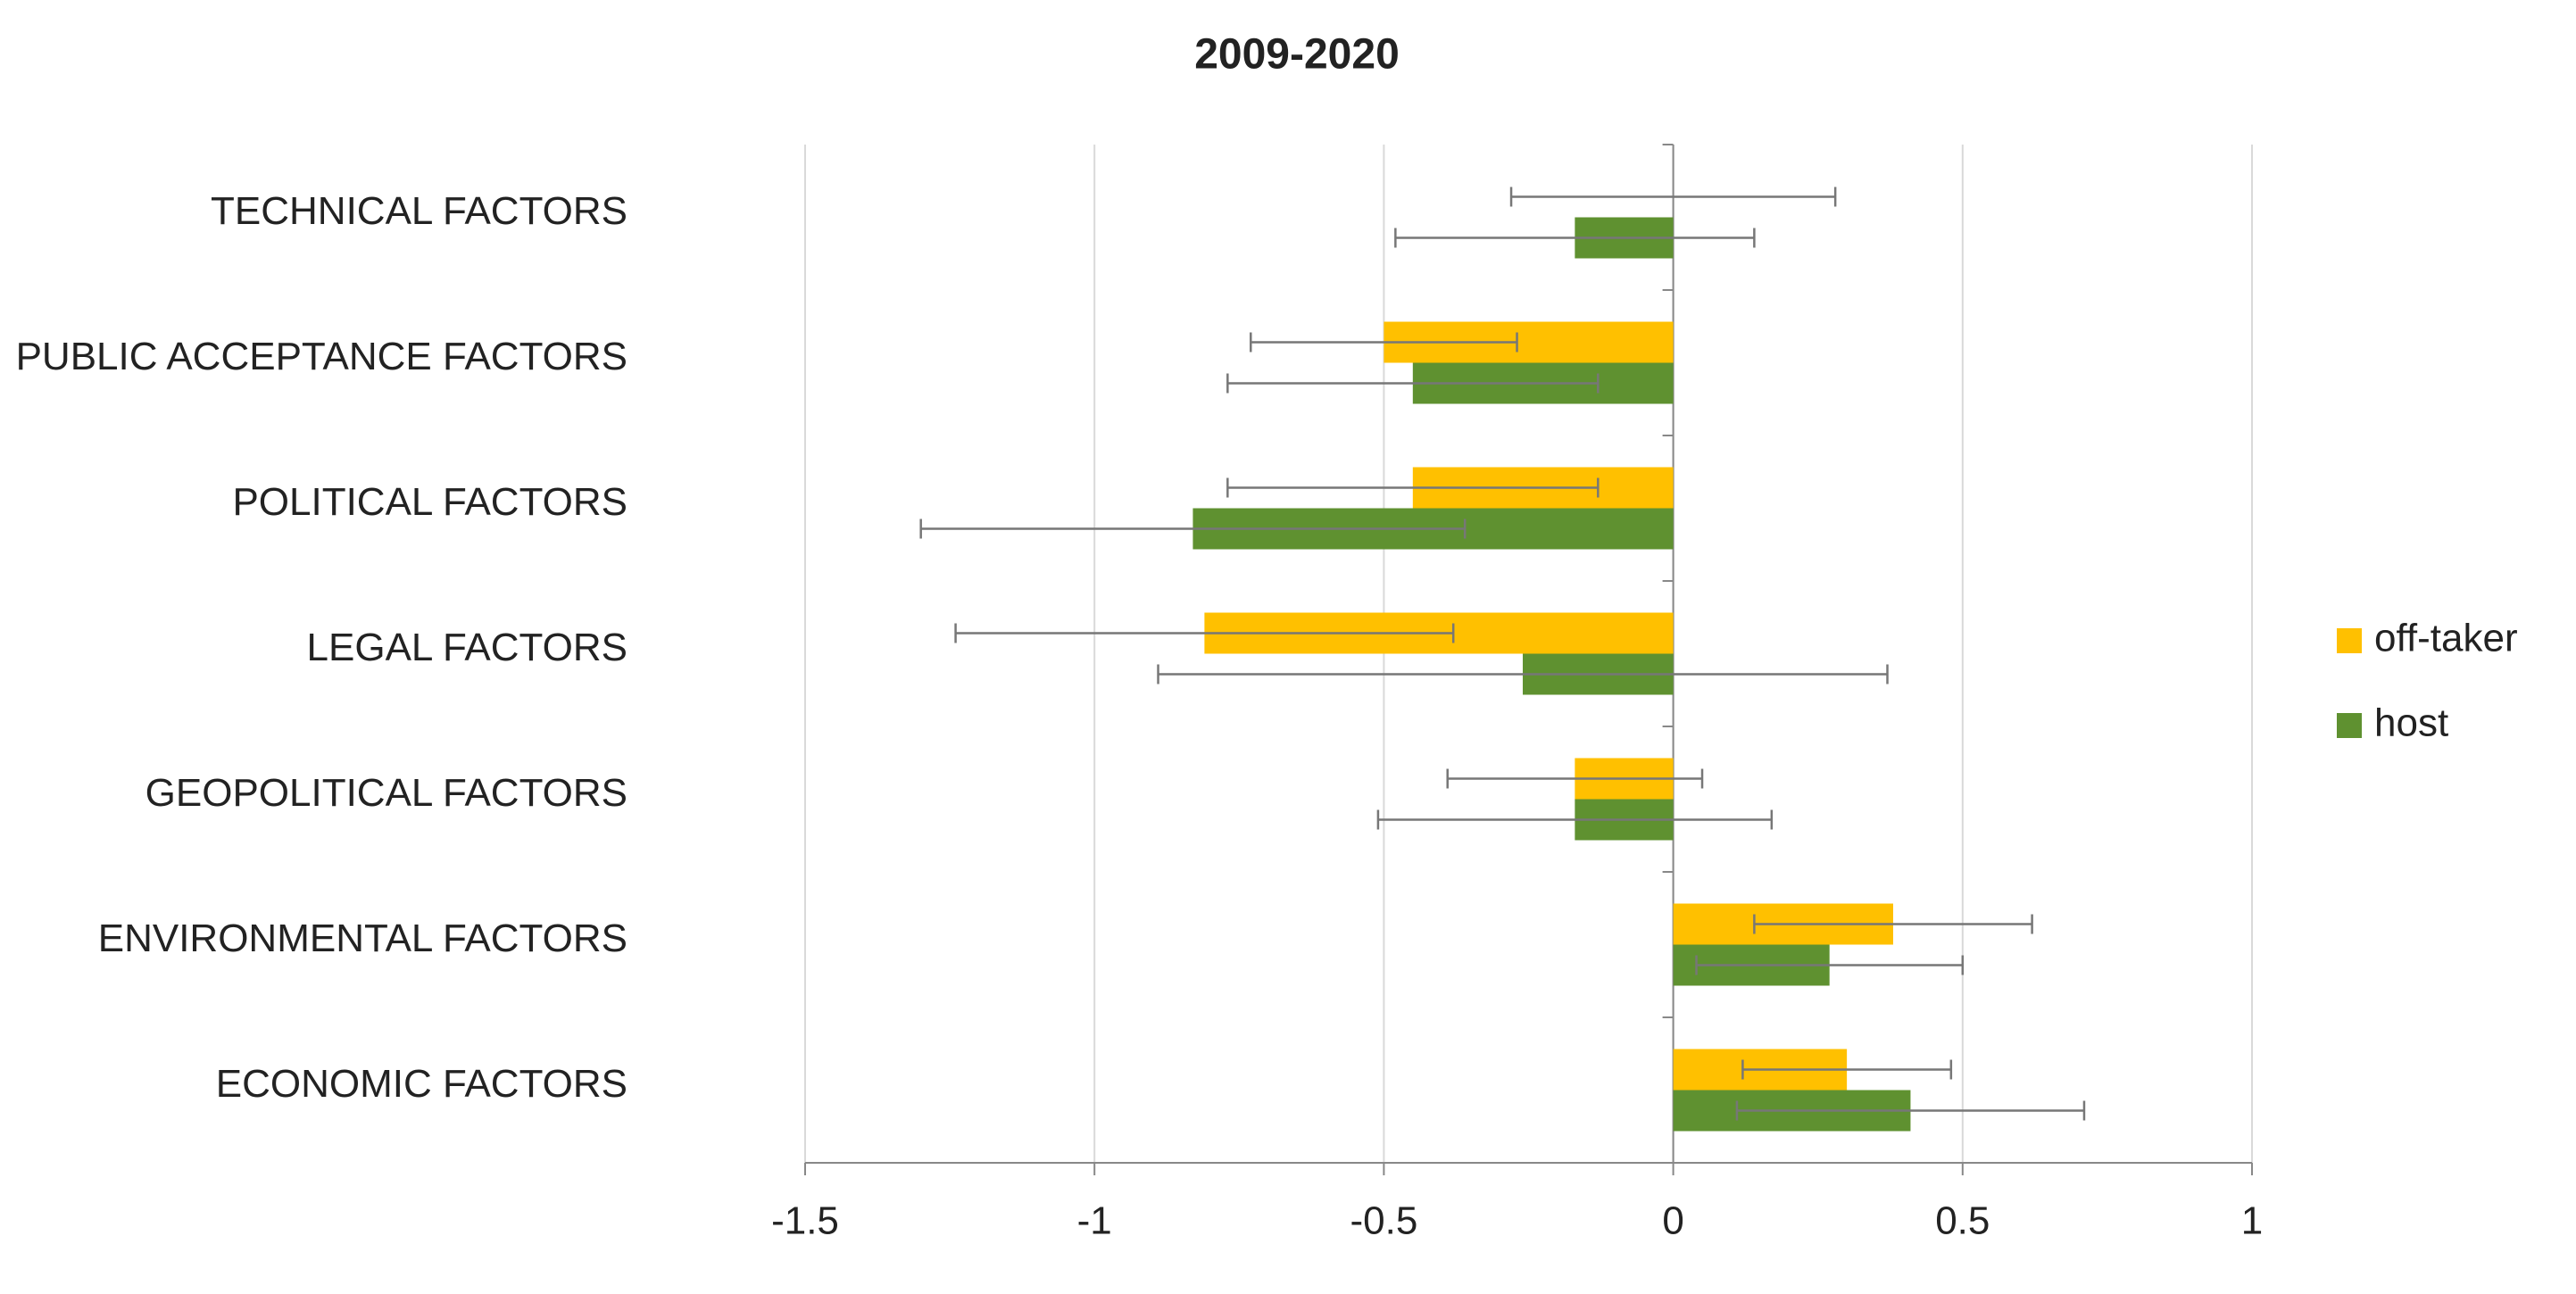  I want to click on x-tick-label: 1, so click(2252, 1221).